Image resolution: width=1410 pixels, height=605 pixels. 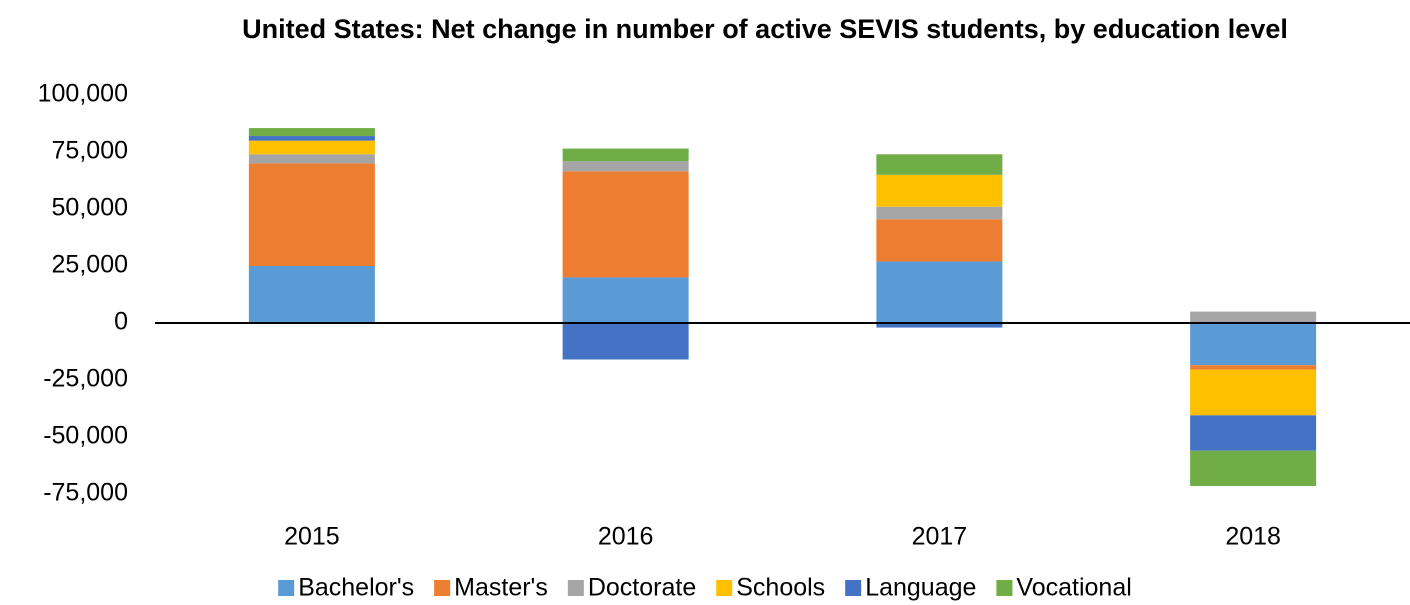 I want to click on x-tick-label: 2015, so click(x=312, y=537).